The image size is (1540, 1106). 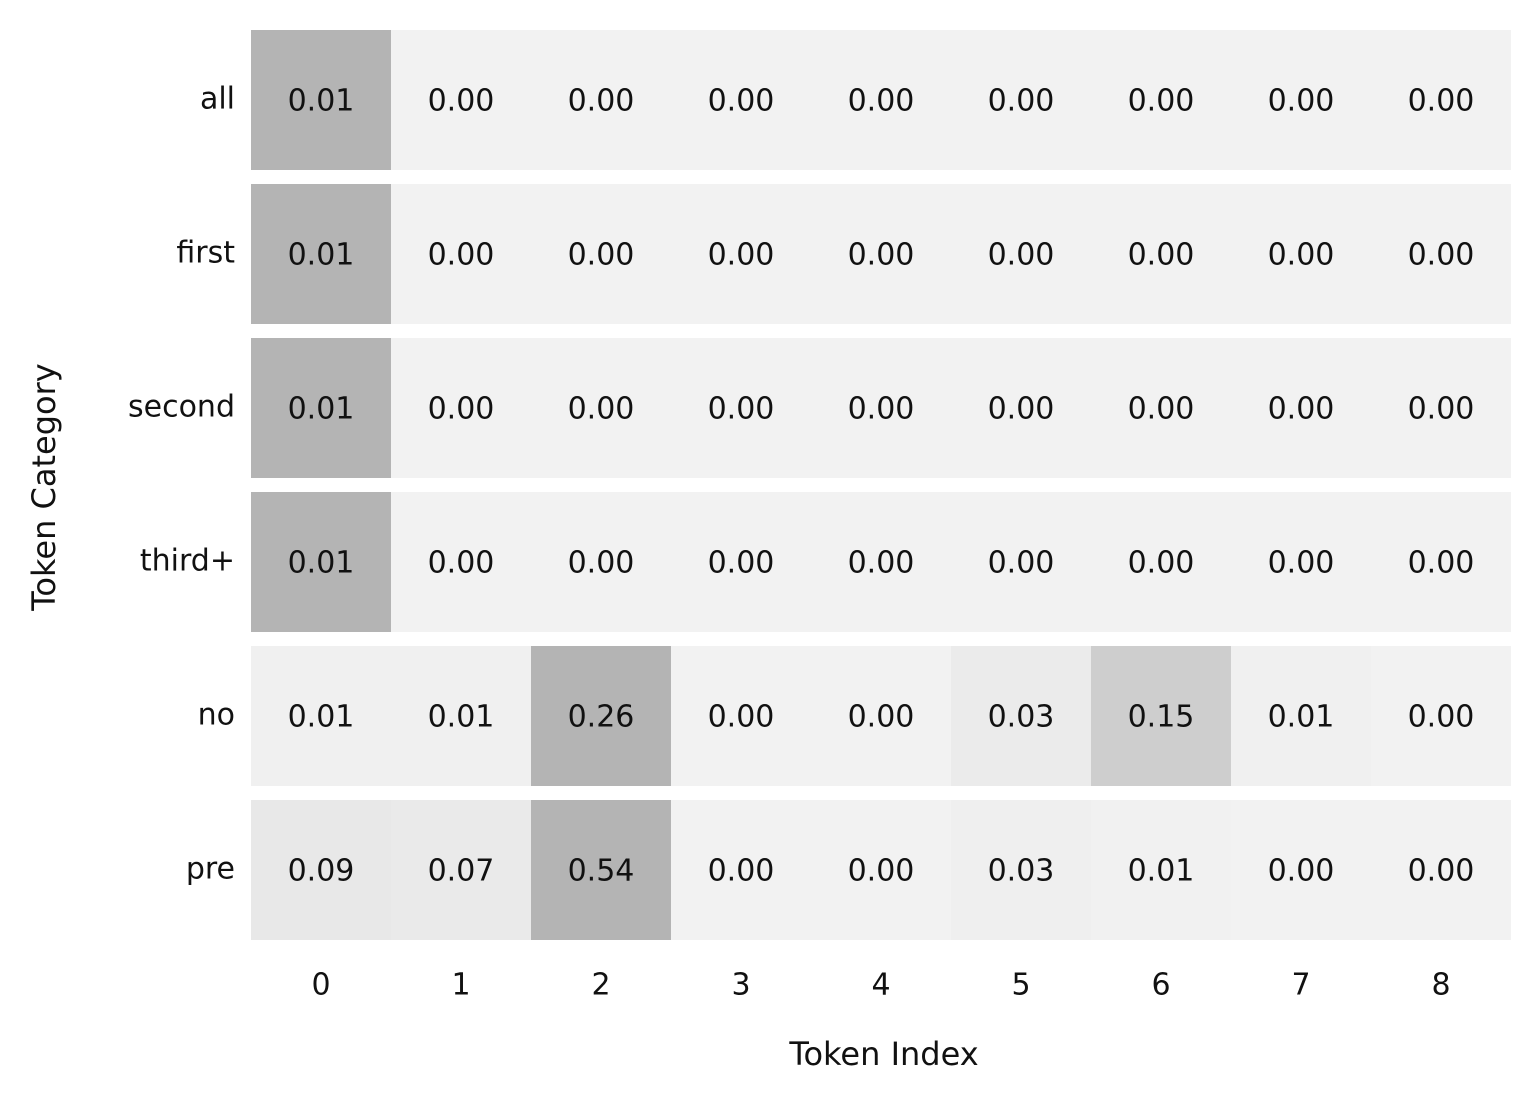 I want to click on y-tick-label: third+, so click(x=187, y=561).